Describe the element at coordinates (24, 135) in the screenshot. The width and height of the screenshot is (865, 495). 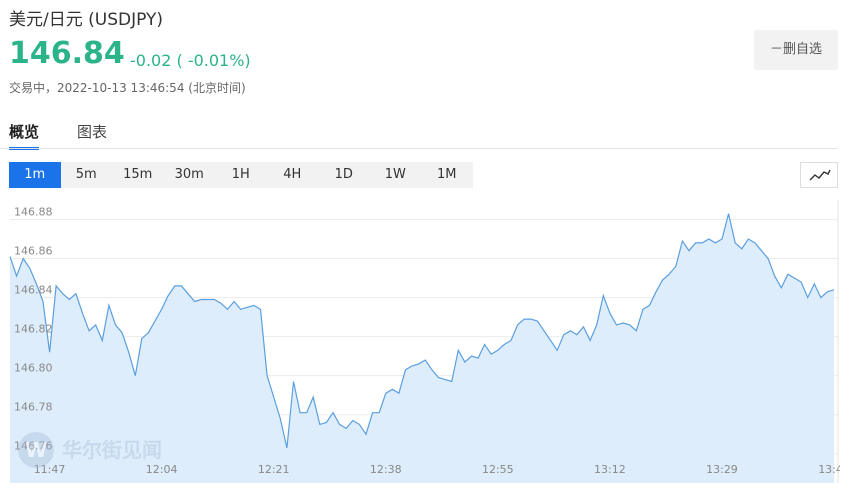
I see `tab: 概览` at that location.